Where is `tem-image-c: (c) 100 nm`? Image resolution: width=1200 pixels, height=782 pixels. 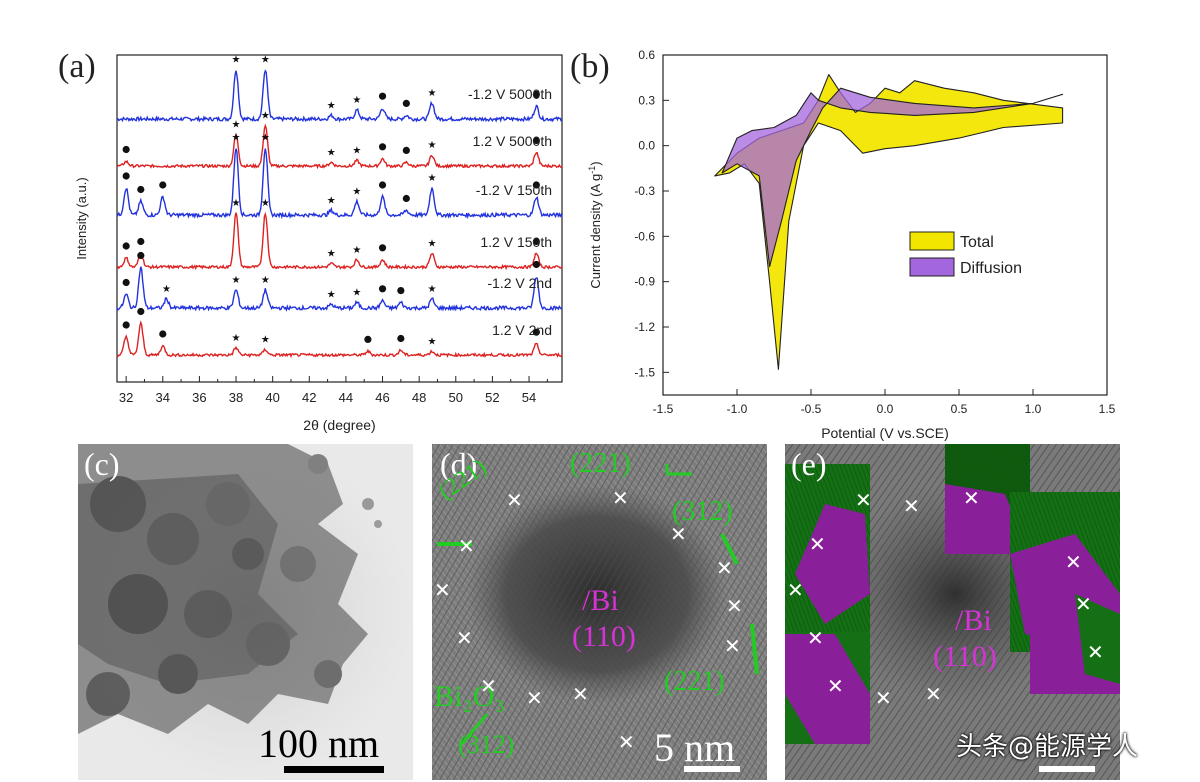 tem-image-c: (c) 100 nm is located at coordinates (245, 612).